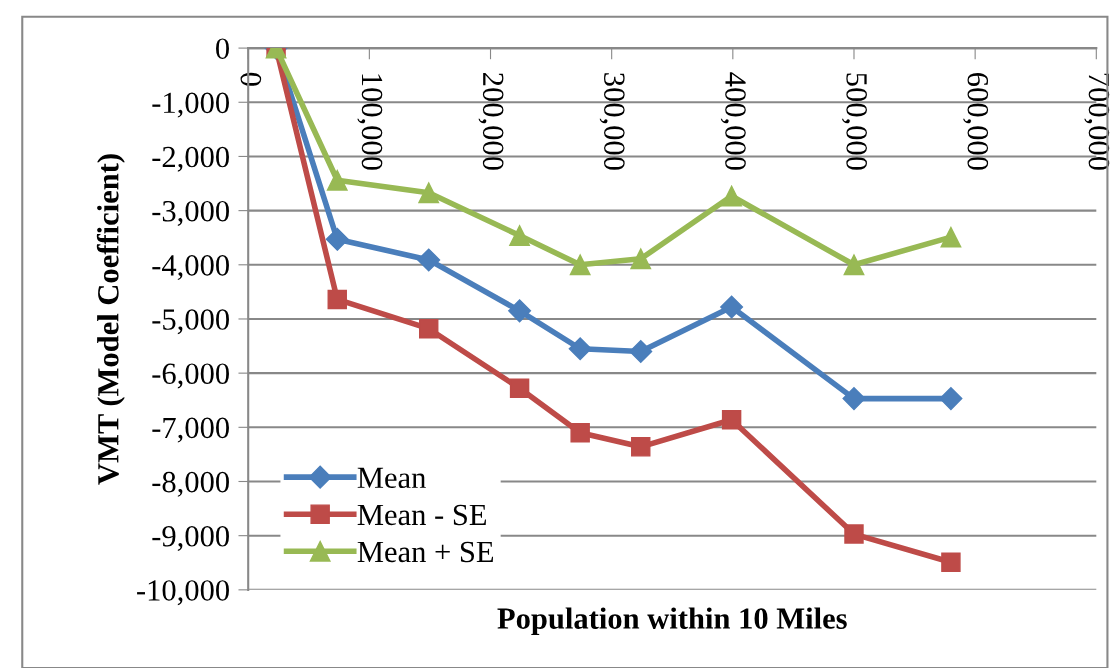 This screenshot has width=1113, height=668. I want to click on x-tick-label: 200,000, so click(491, 121).